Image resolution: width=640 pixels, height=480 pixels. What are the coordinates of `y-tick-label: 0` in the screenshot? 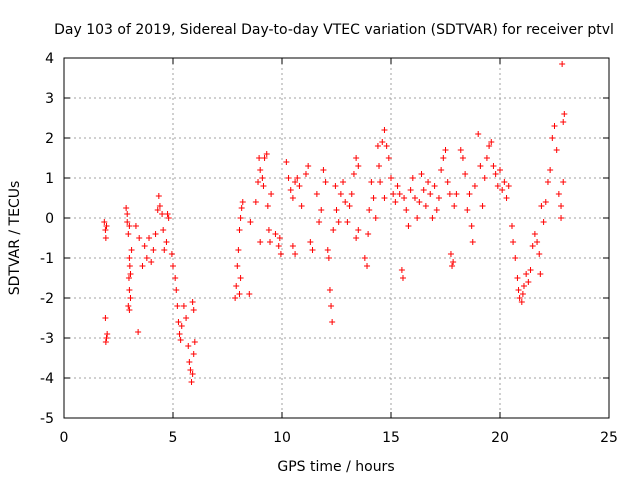 It's located at (49, 219).